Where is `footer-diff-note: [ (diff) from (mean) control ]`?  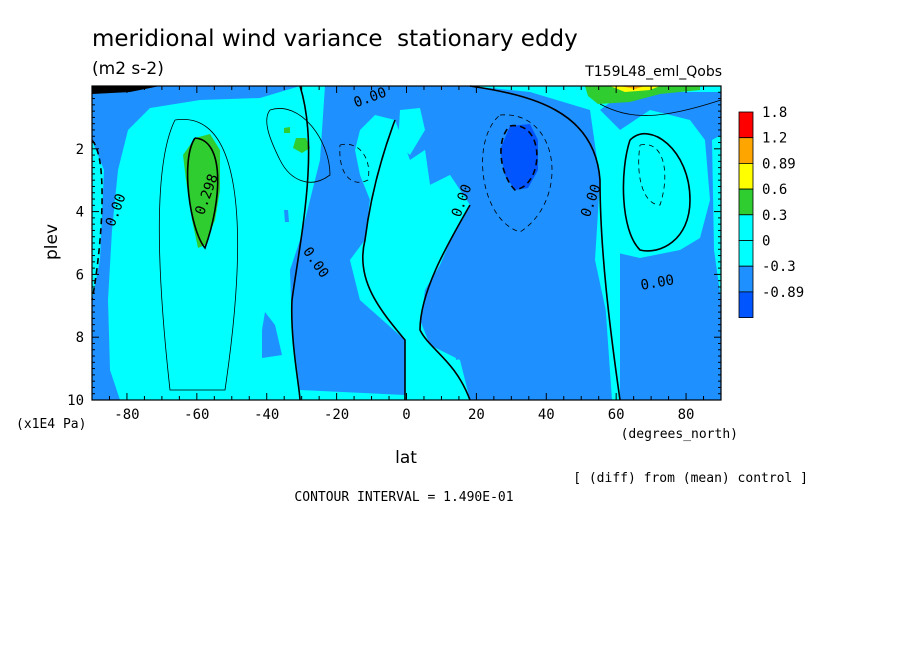 footer-diff-note: [ (diff) from (mean) control ] is located at coordinates (690, 478).